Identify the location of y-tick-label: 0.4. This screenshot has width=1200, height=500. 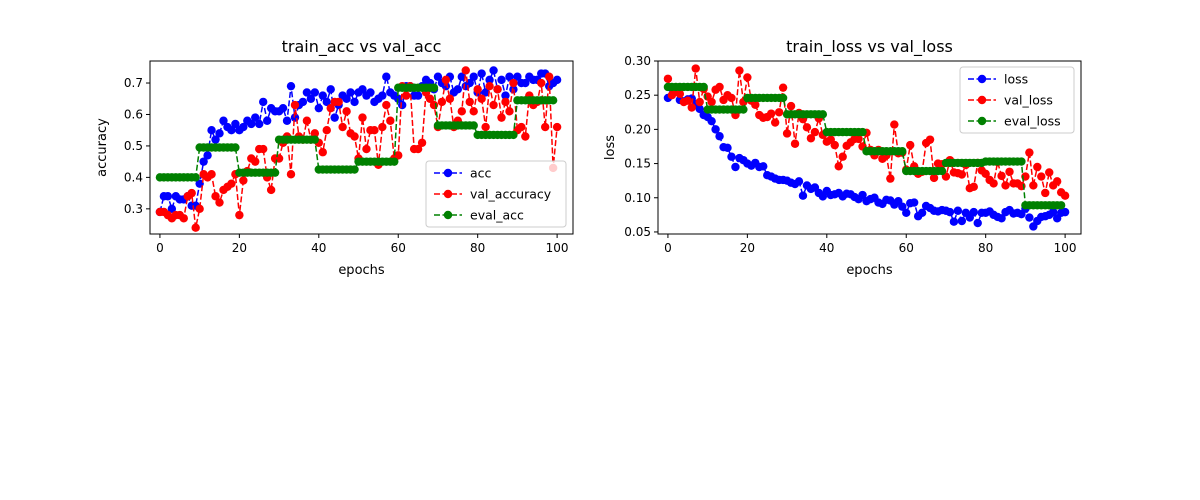
(133, 177).